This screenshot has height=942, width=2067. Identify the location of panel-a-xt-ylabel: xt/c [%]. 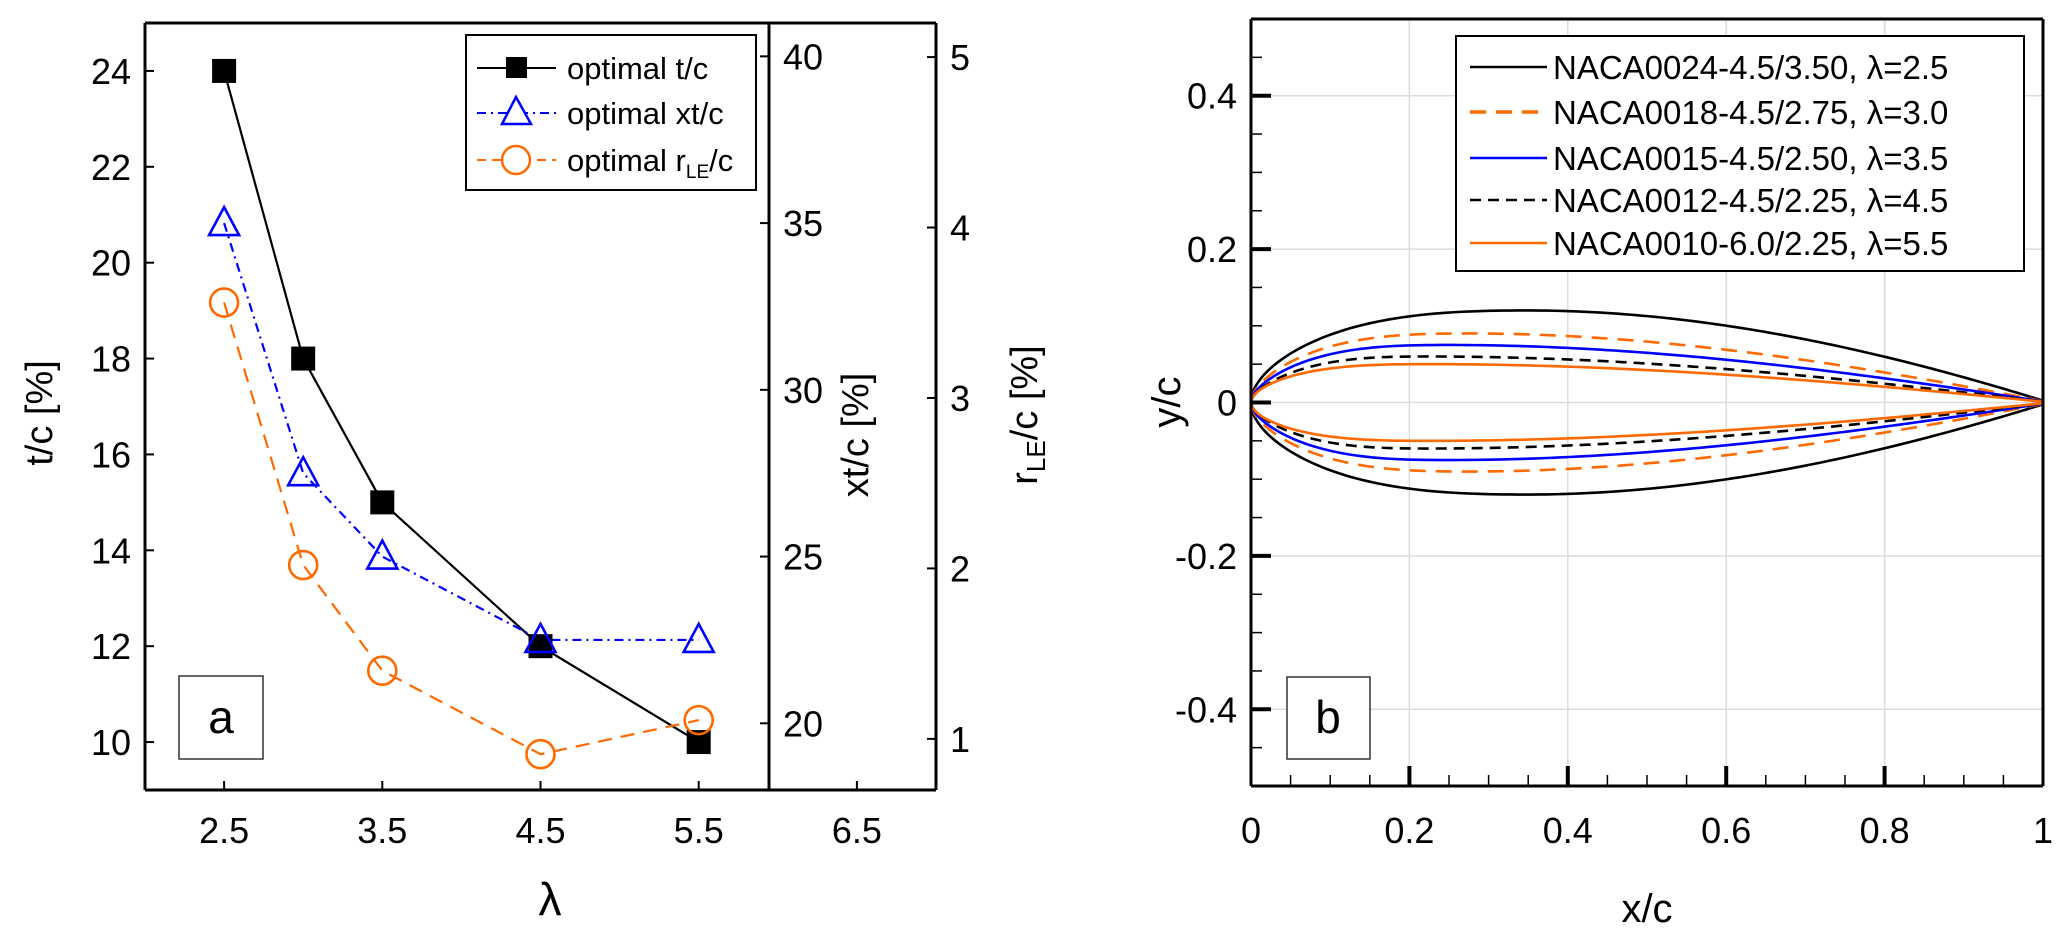
(856, 435).